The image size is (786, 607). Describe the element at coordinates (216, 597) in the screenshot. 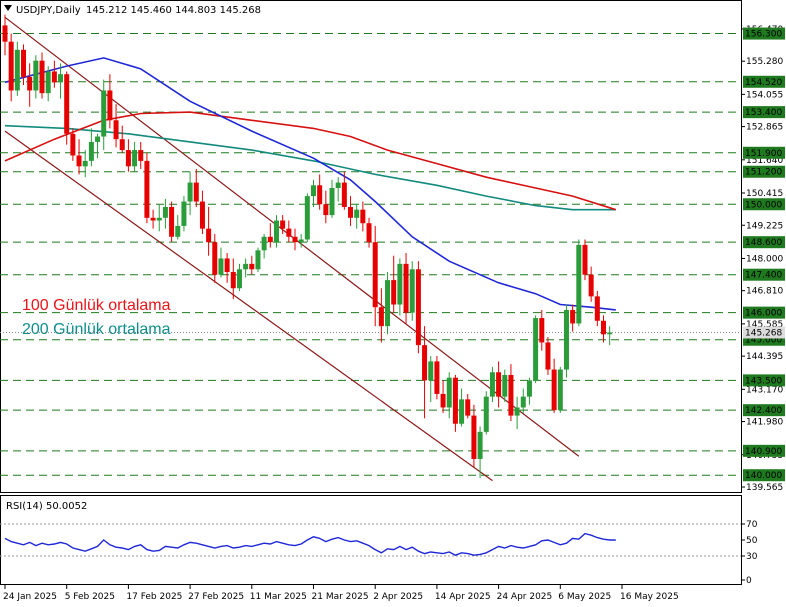

I see `x-tick-label: 27 Feb 2025` at that location.